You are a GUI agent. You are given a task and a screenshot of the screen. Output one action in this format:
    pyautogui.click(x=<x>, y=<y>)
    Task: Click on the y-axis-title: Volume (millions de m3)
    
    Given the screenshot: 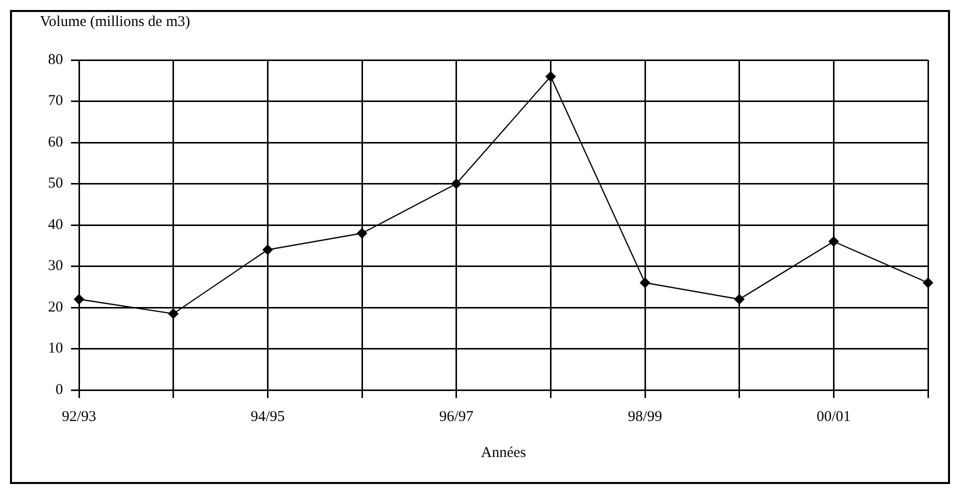 What is the action you would take?
    pyautogui.click(x=115, y=22)
    